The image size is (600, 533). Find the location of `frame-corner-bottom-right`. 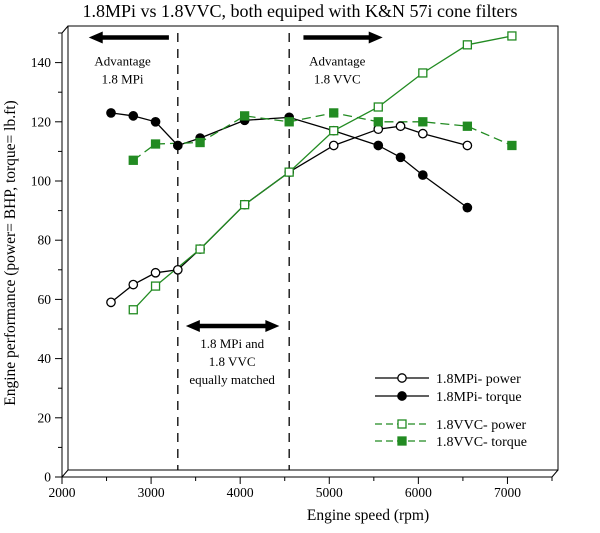

frame-corner-bottom-right is located at coordinates (555, 473).